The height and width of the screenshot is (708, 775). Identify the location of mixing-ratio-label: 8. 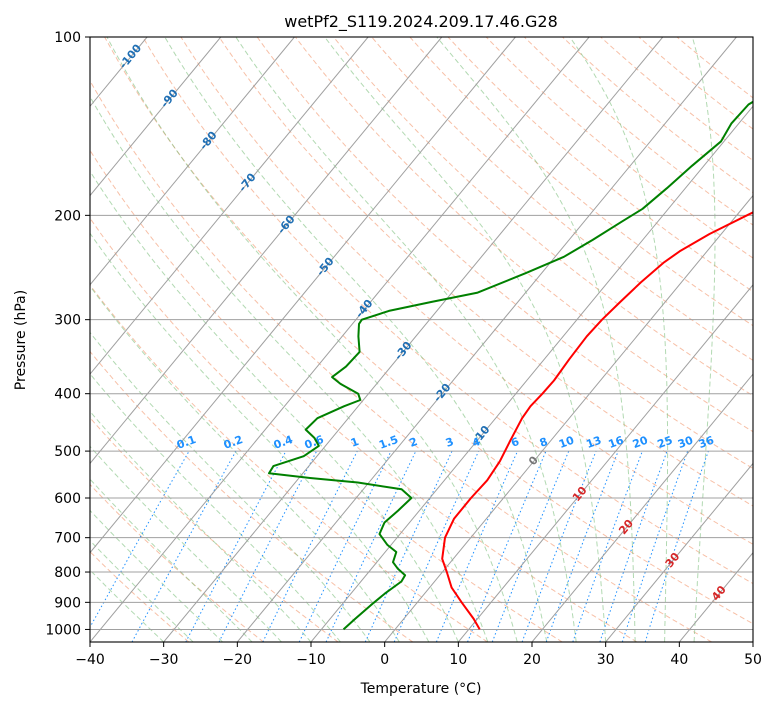
(544, 442).